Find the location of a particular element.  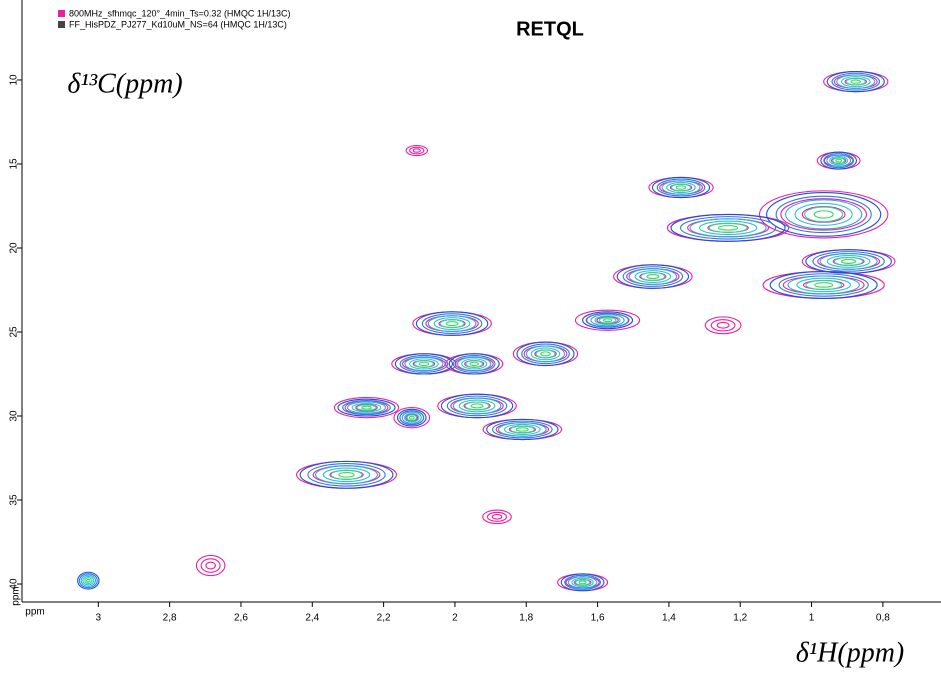

x-unit: ppm is located at coordinates (34, 612).